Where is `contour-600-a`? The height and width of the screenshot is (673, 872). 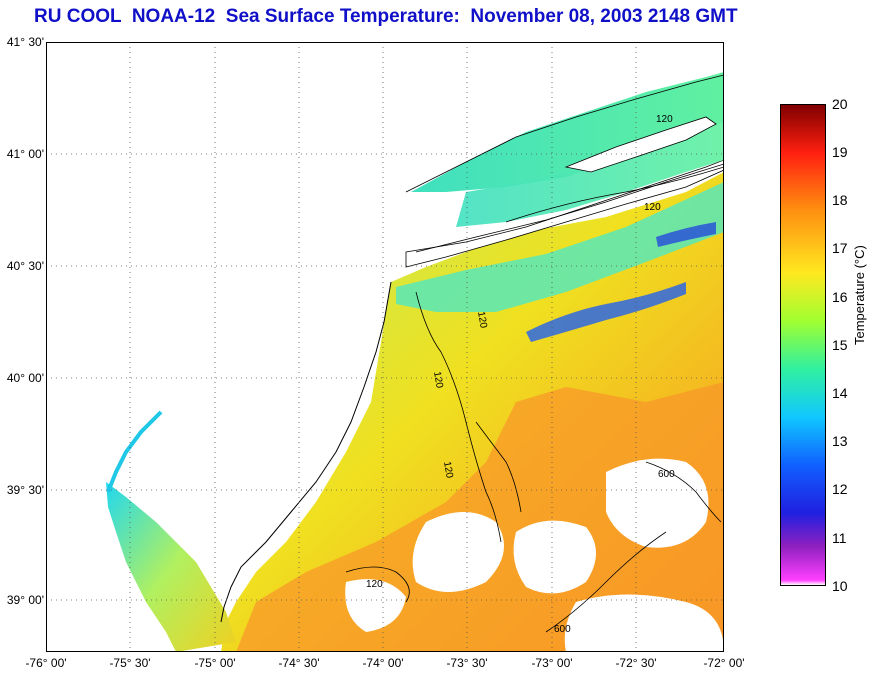 contour-600-a is located at coordinates (683, 492).